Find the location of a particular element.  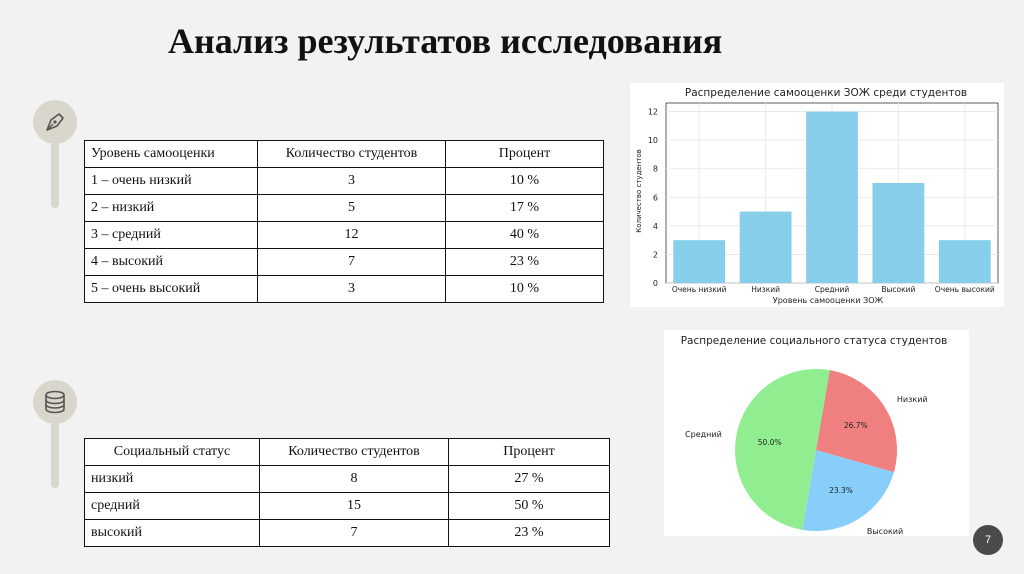

y-tick-label: 12 is located at coordinates (653, 112).